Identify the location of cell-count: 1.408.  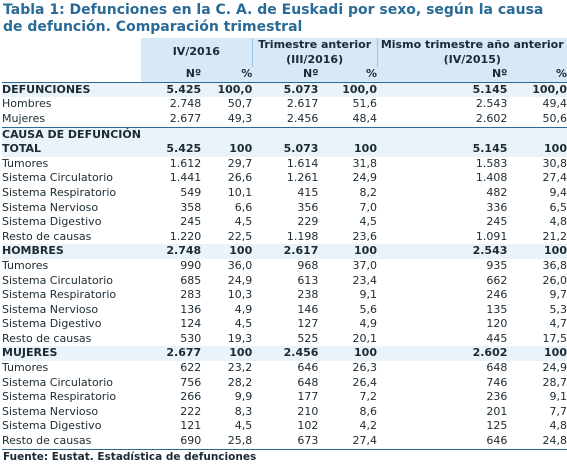
(491, 178).